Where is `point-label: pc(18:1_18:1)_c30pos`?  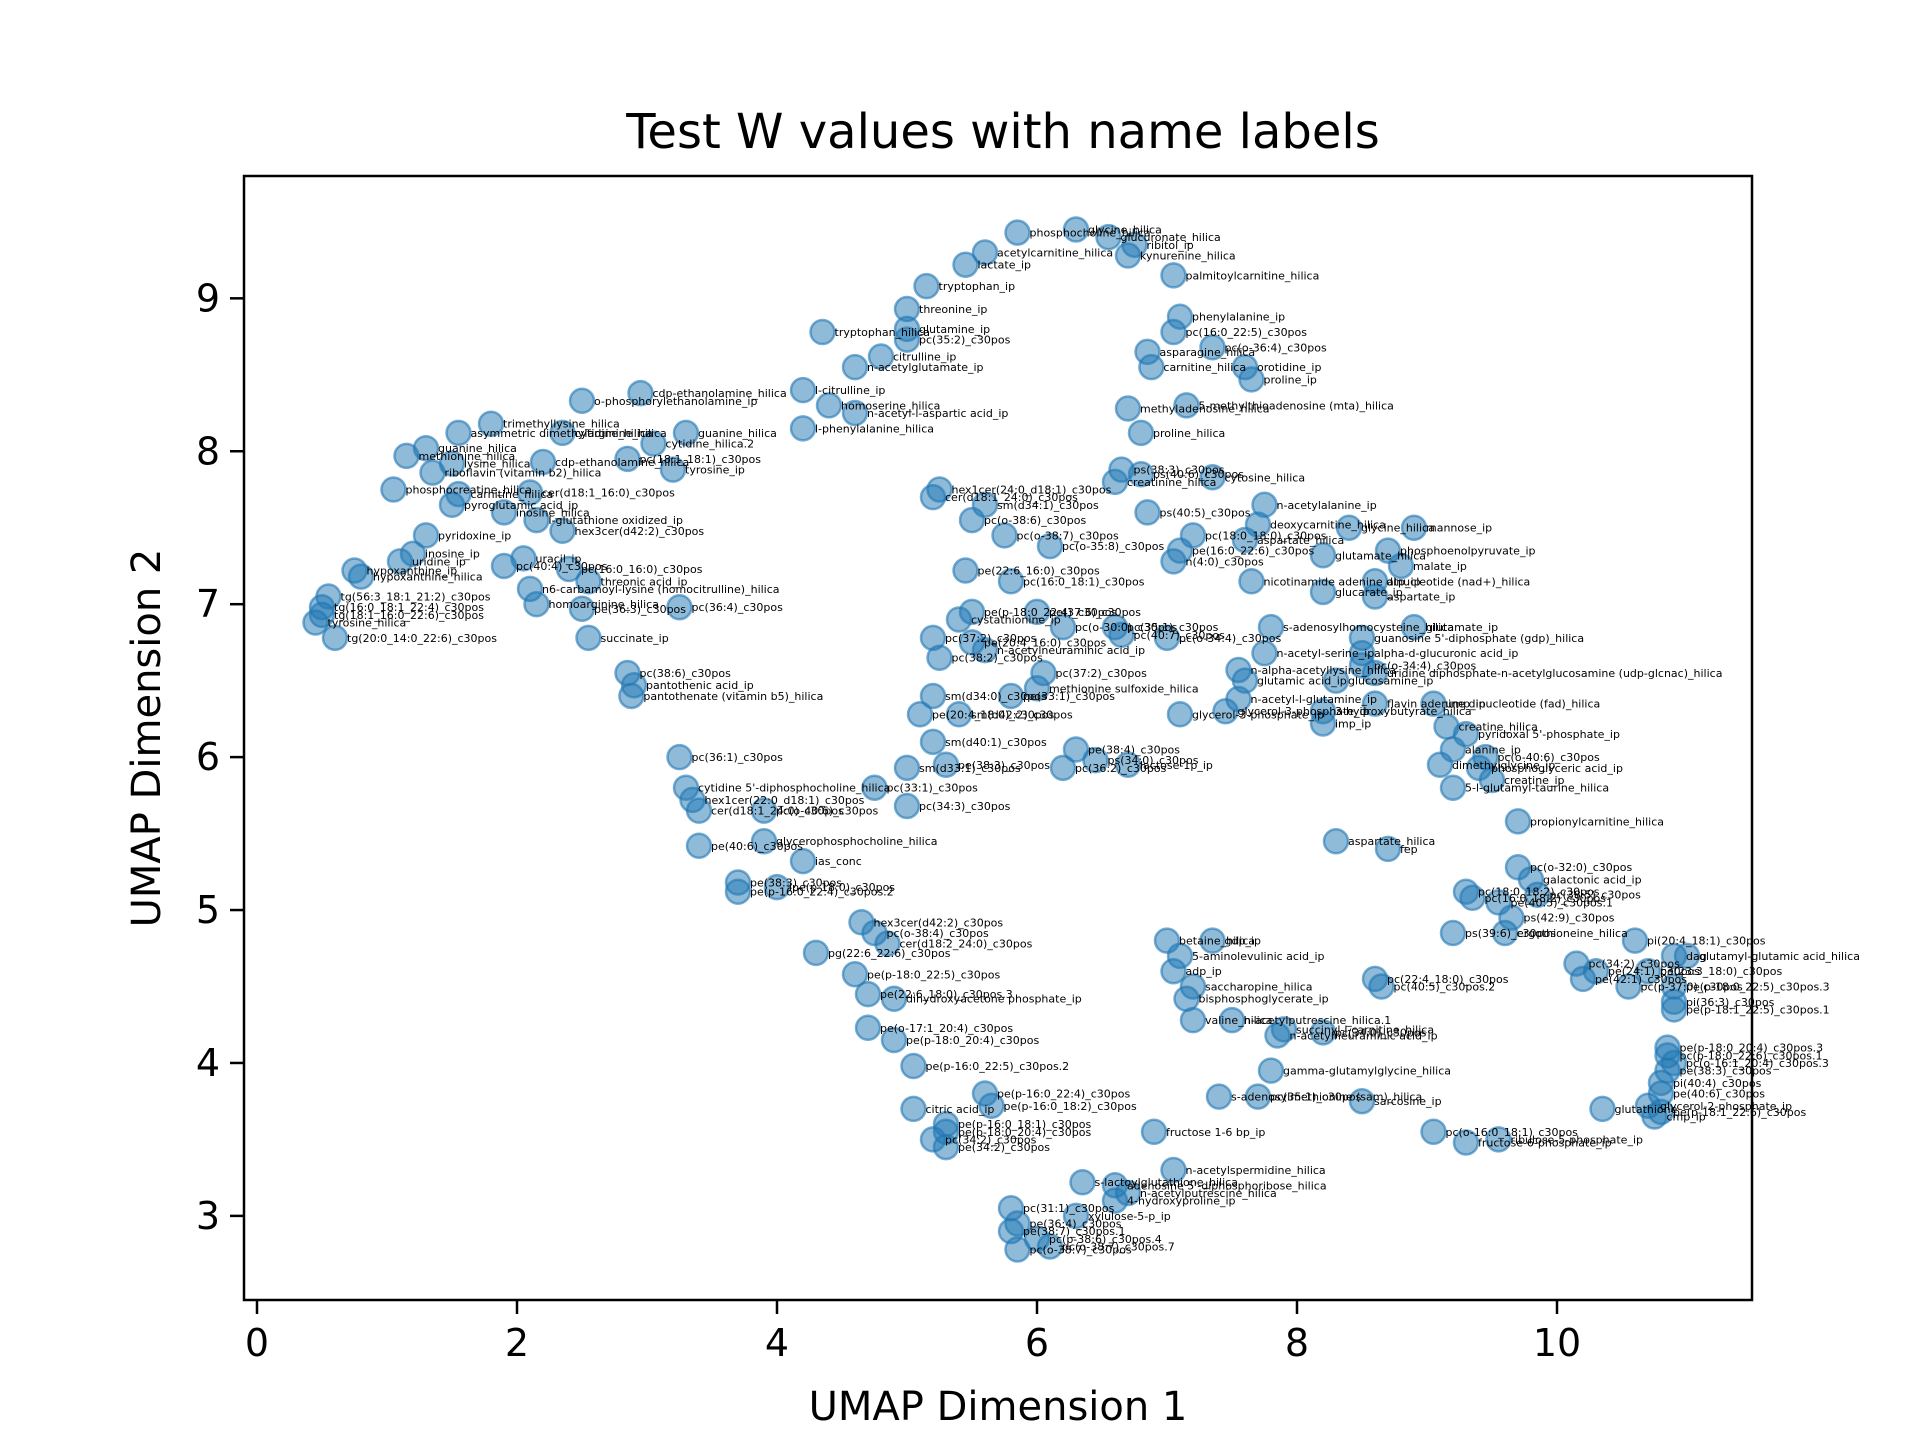
point-label: pc(18:1_18:1)_c30pos is located at coordinates (701, 459).